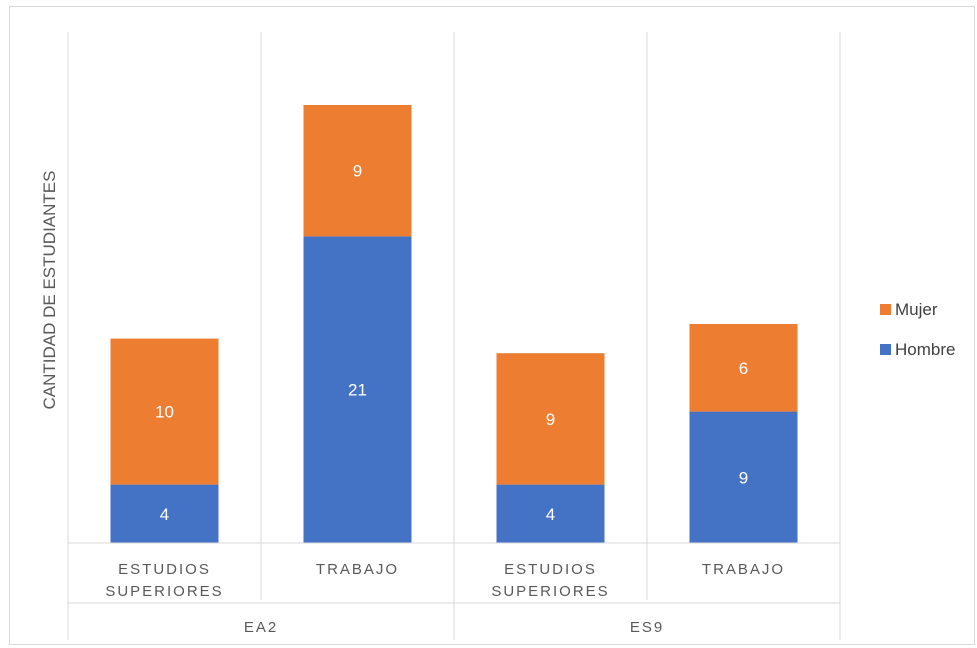 The image size is (977, 648). I want to click on legend-label-mujer: Mujer, so click(916, 309).